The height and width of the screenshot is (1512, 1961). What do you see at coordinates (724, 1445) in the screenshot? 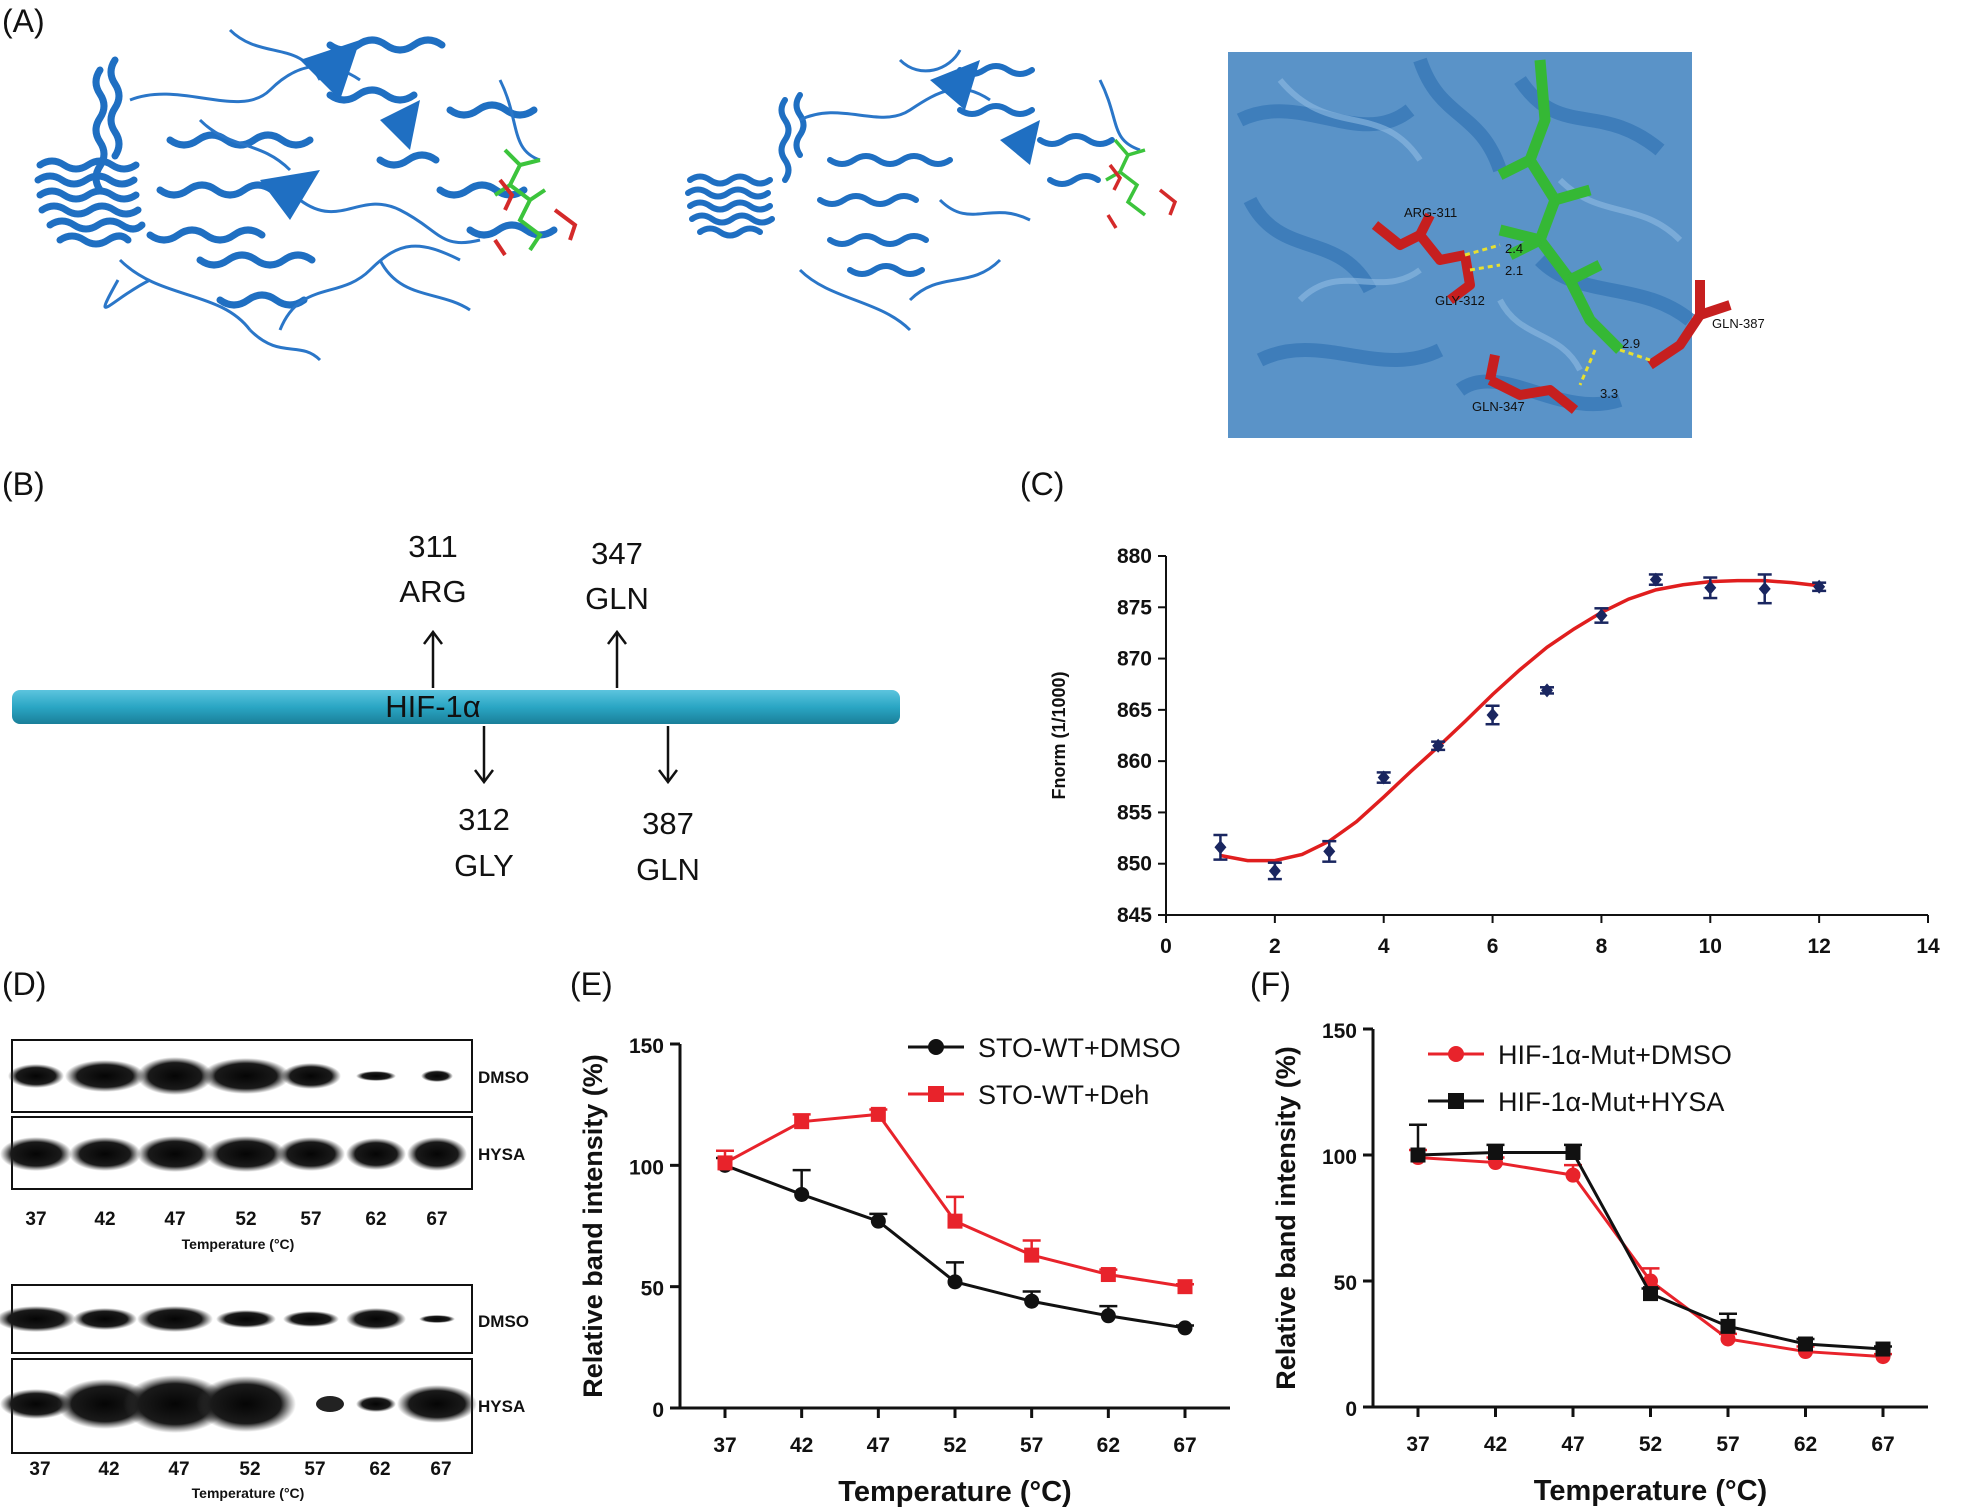
I see `e-x-tick-label: 37` at bounding box center [724, 1445].